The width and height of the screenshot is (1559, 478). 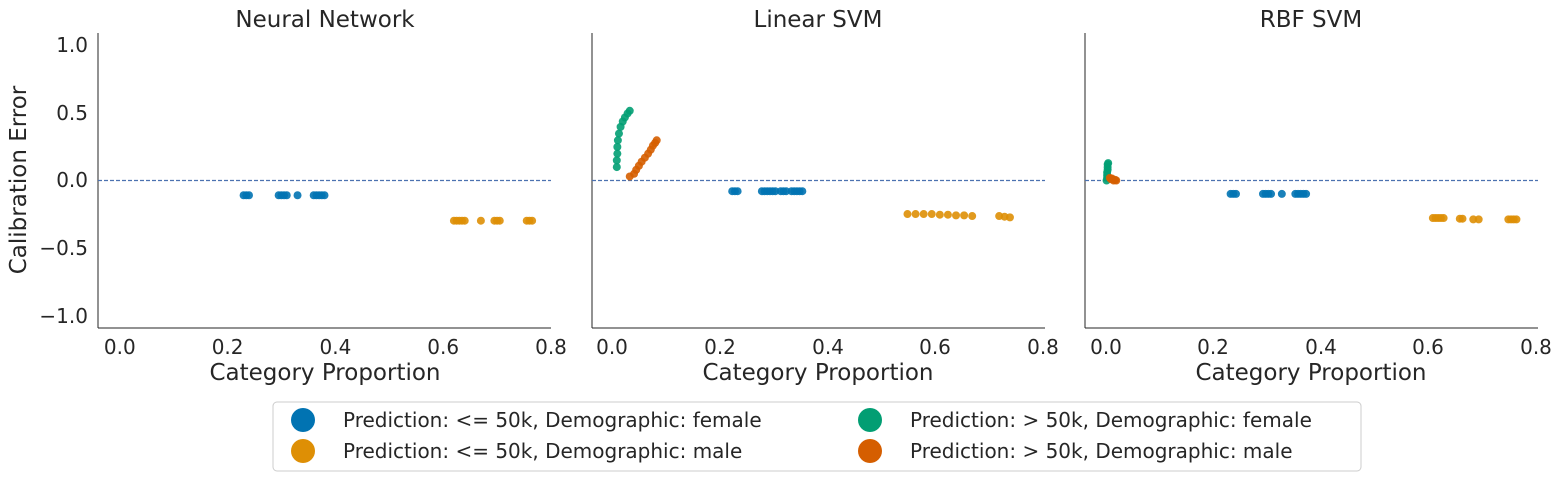 What do you see at coordinates (542, 451) in the screenshot?
I see `legend-label: Prediction: <= 50k, Demographic: male` at bounding box center [542, 451].